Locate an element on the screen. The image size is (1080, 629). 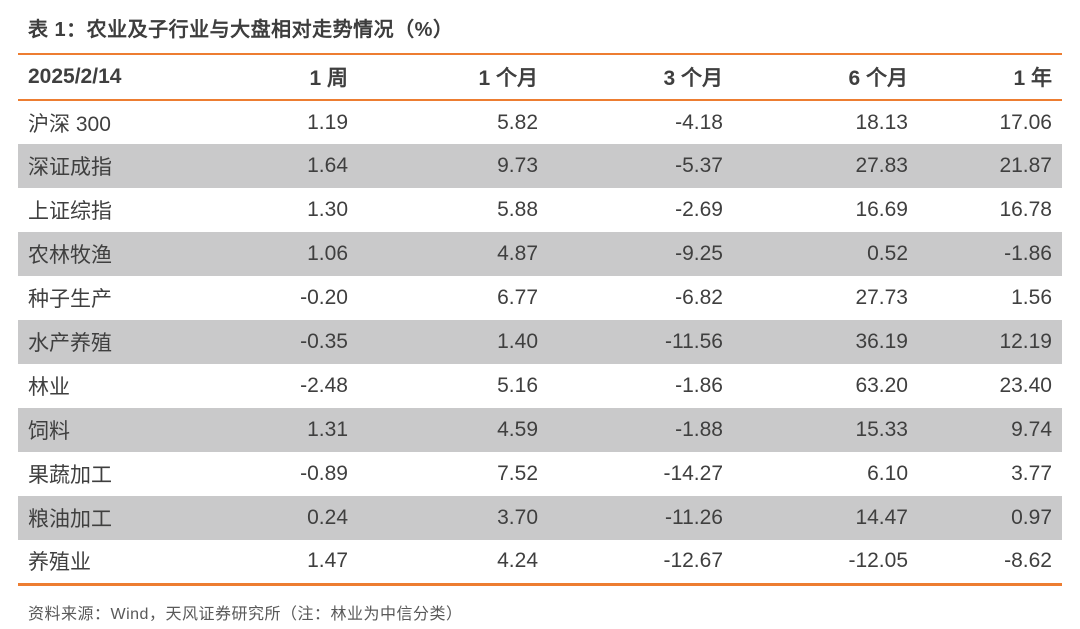
cell-value: 5.88 is located at coordinates (517, 209).